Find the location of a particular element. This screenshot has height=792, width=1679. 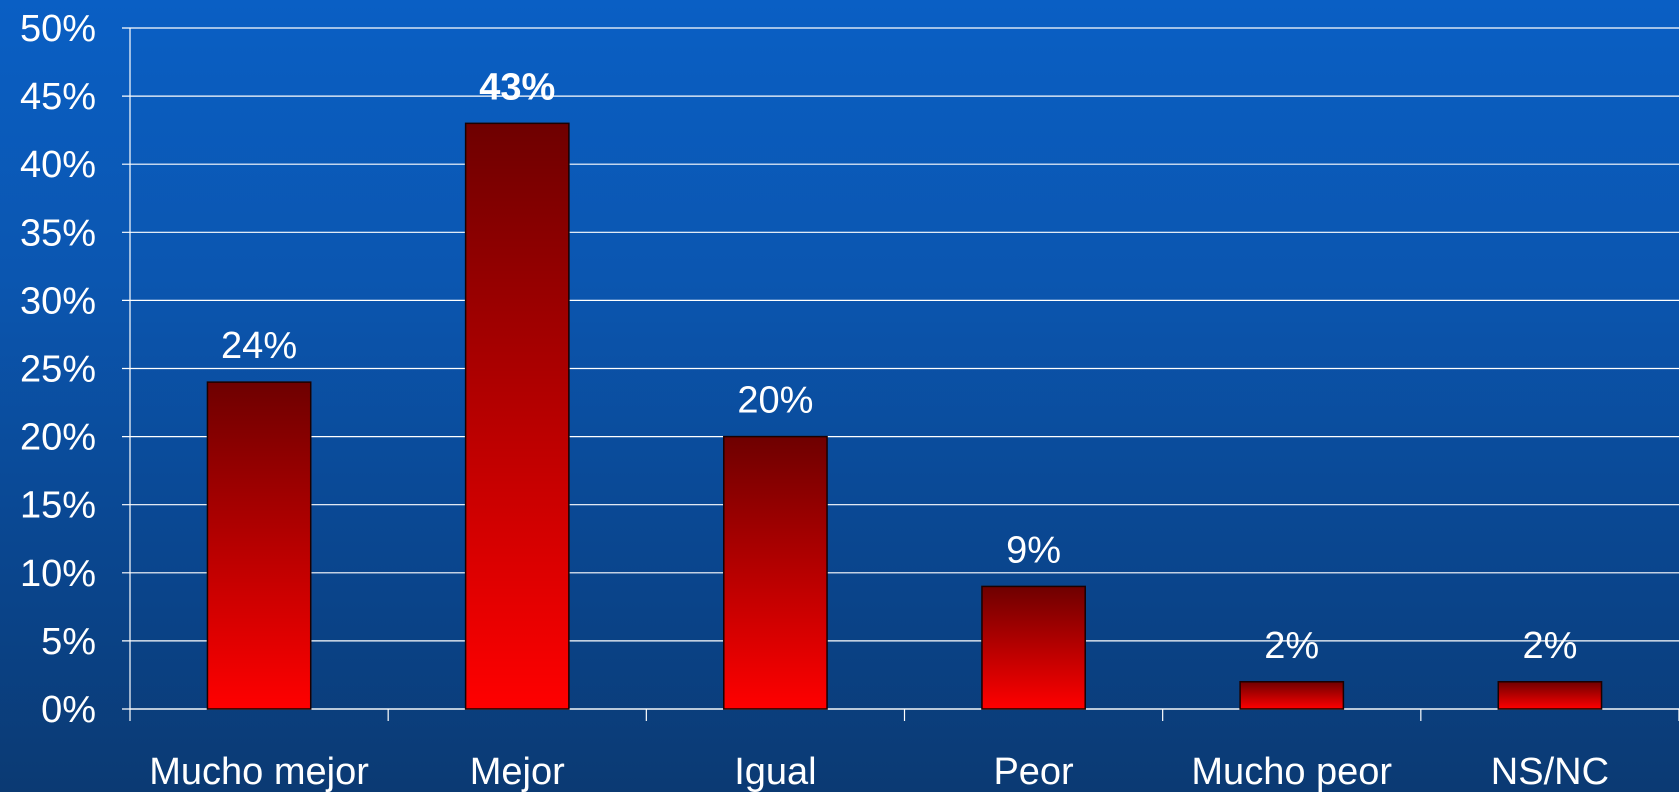

y-tick-label: 40% is located at coordinates (58, 165).